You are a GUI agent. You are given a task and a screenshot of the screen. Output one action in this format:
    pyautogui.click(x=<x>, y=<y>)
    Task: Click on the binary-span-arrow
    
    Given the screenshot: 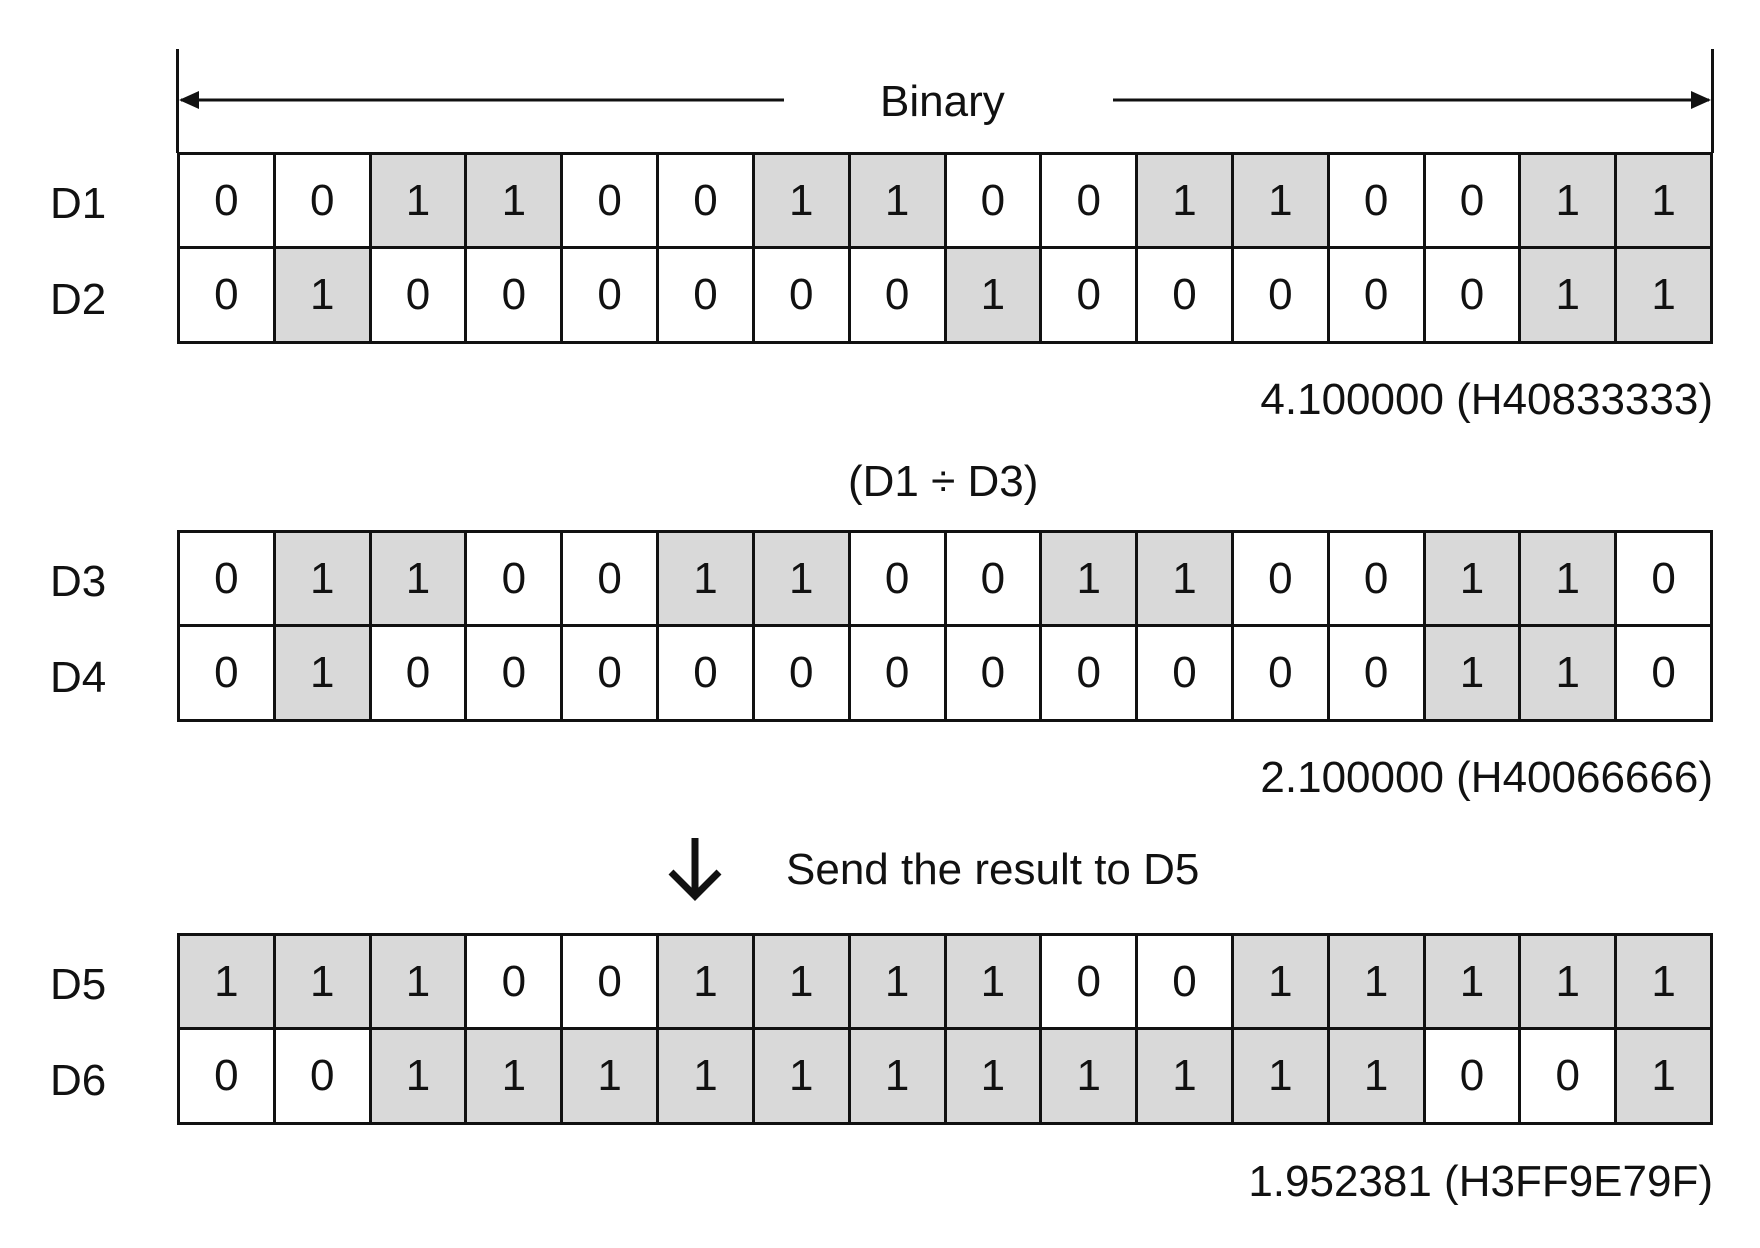 What is the action you would take?
    pyautogui.click(x=945, y=100)
    